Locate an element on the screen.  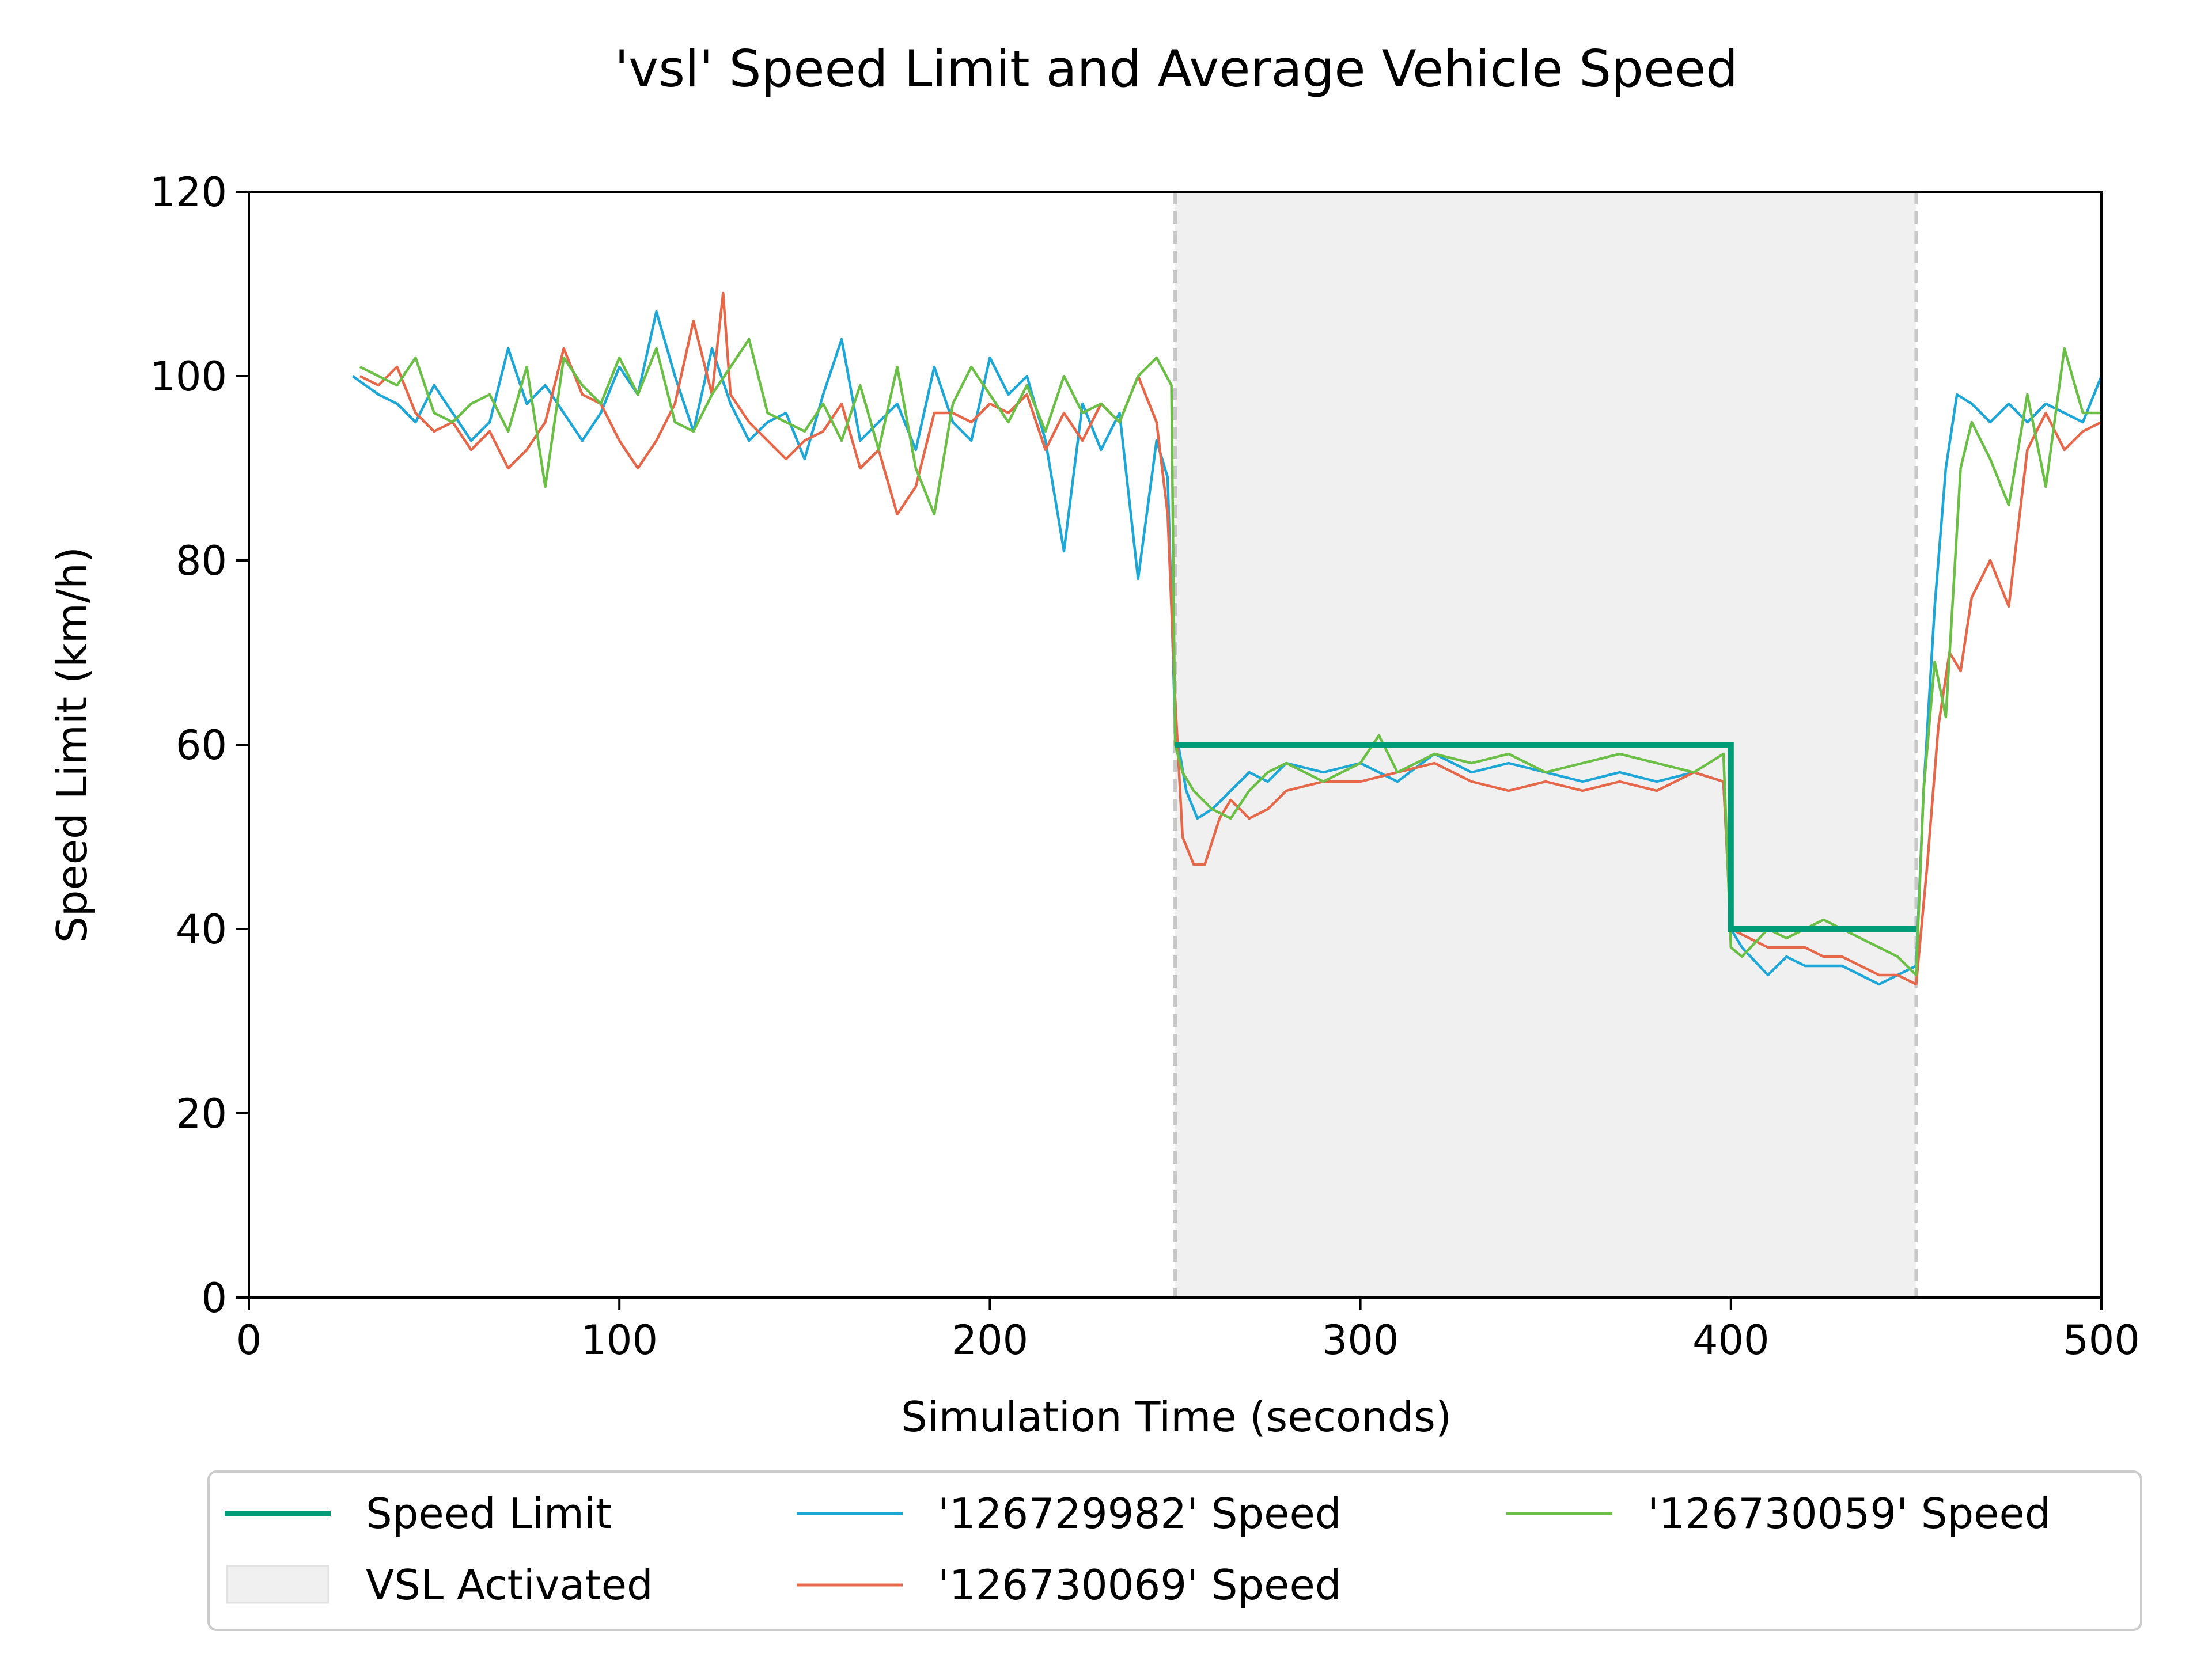
x-tick-label: 100 is located at coordinates (619, 1340).